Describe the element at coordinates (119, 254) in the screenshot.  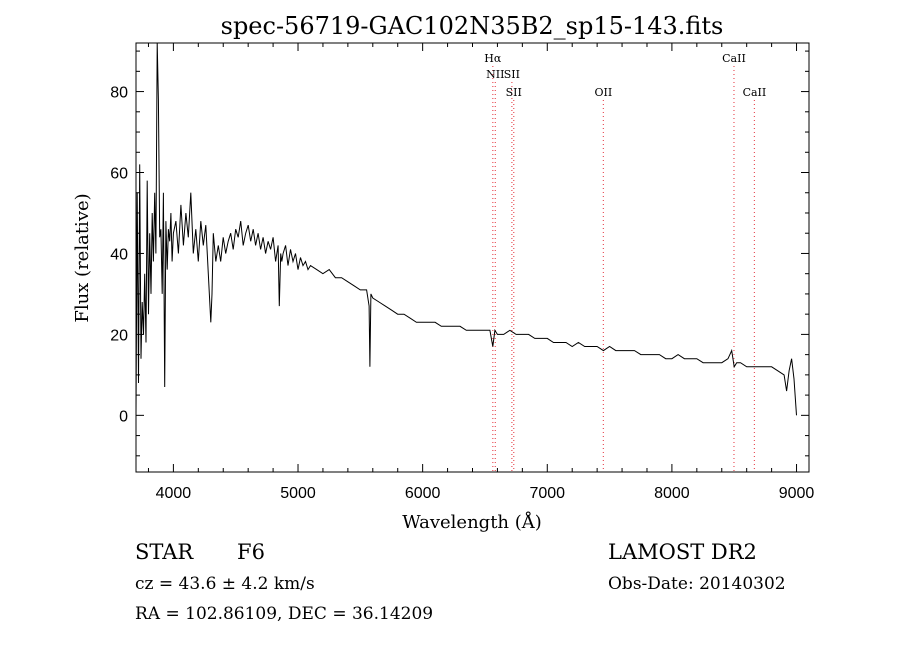
I see `y-tick-label-2: 40` at that location.